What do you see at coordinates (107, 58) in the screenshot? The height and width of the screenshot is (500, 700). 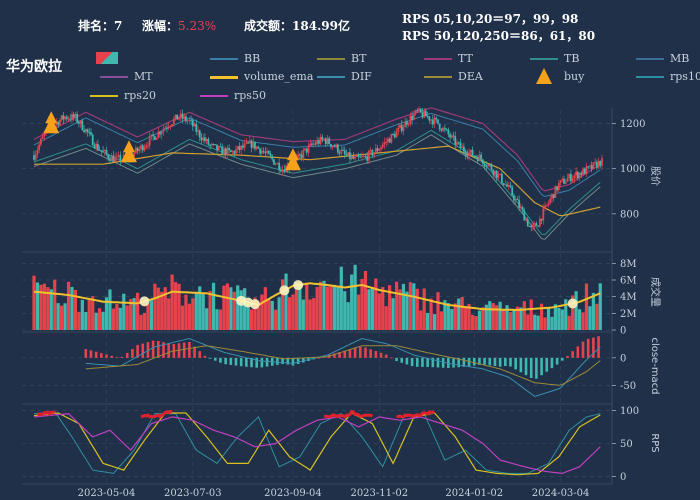 I see `legend-color-swatch` at bounding box center [107, 58].